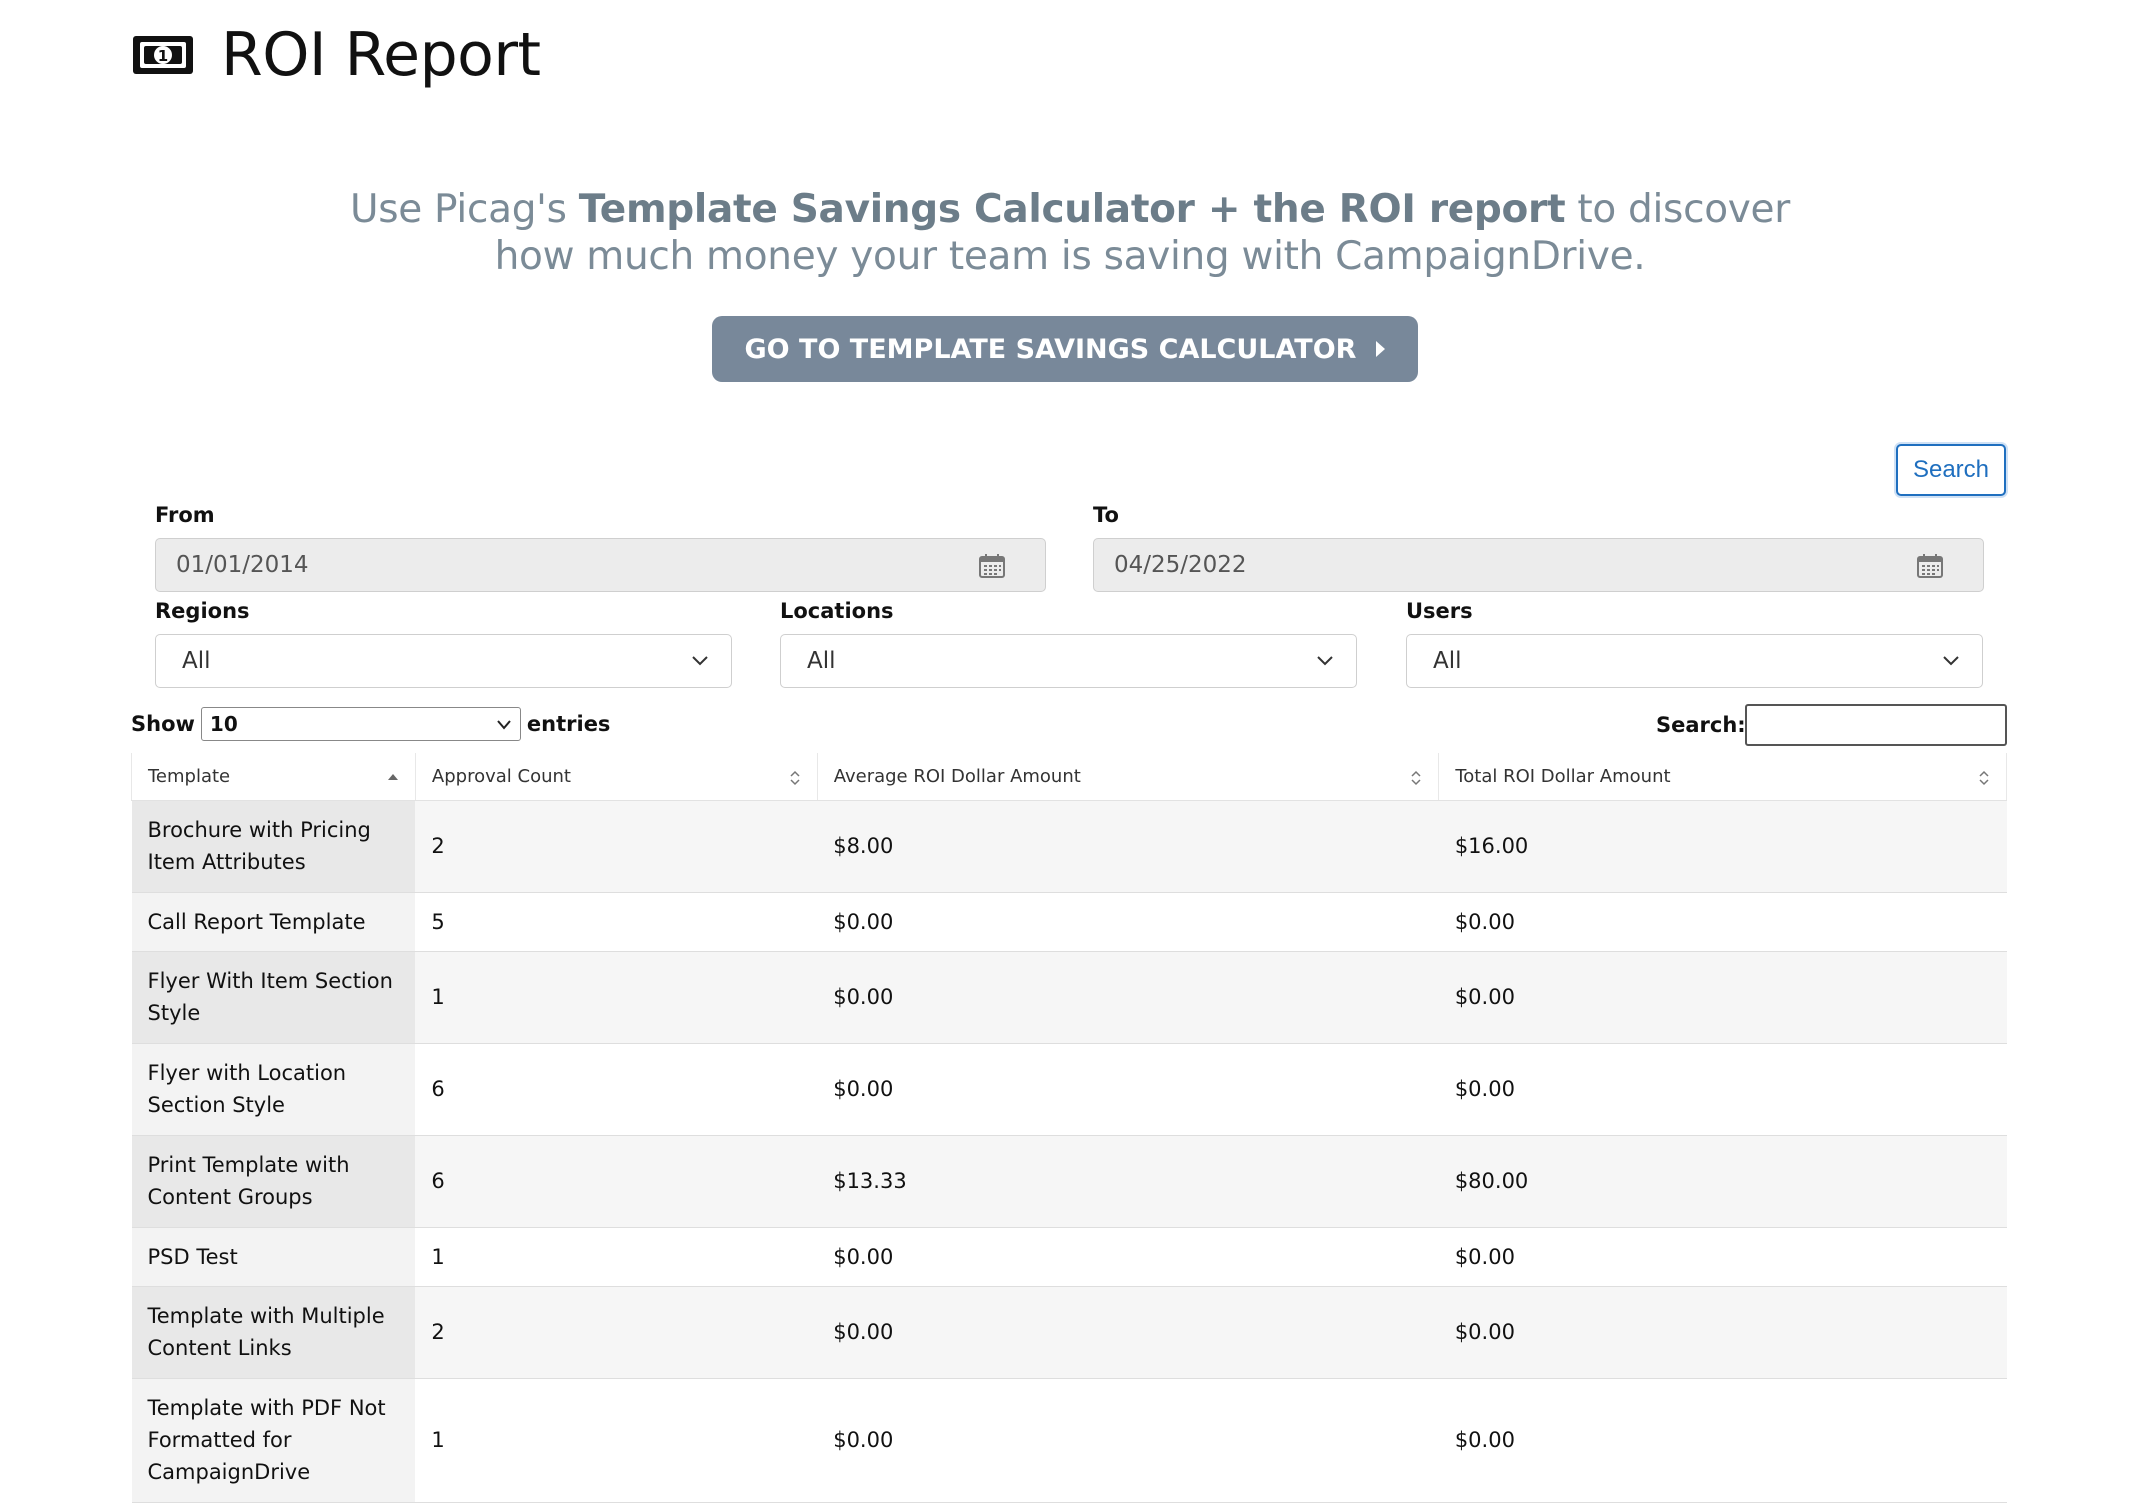 Image resolution: width=2140 pixels, height=1503 pixels. Describe the element at coordinates (600, 565) in the screenshot. I see `from-date-input: 01/01/2014` at that location.